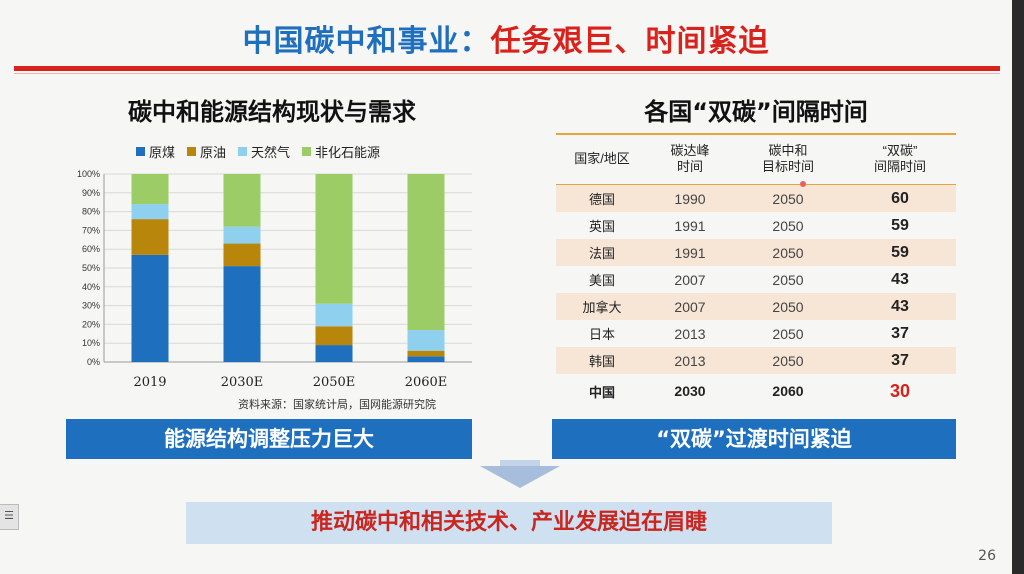 This screenshot has width=1024, height=574. Describe the element at coordinates (91, 193) in the screenshot. I see `y-tick-label: 90%` at that location.